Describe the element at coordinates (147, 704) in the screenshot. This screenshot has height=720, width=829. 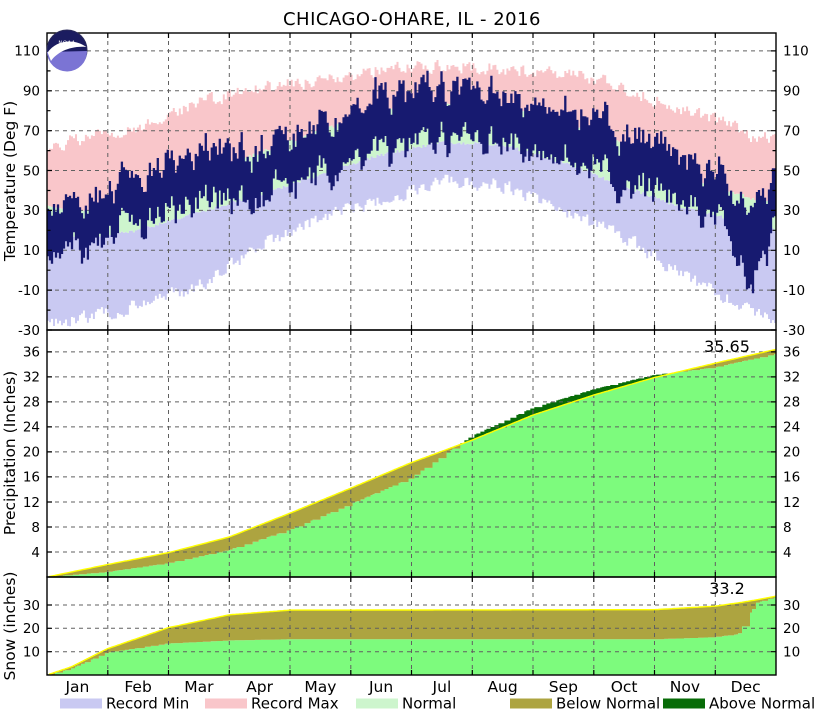
I see `legend-label-record-min: Record Min` at that location.